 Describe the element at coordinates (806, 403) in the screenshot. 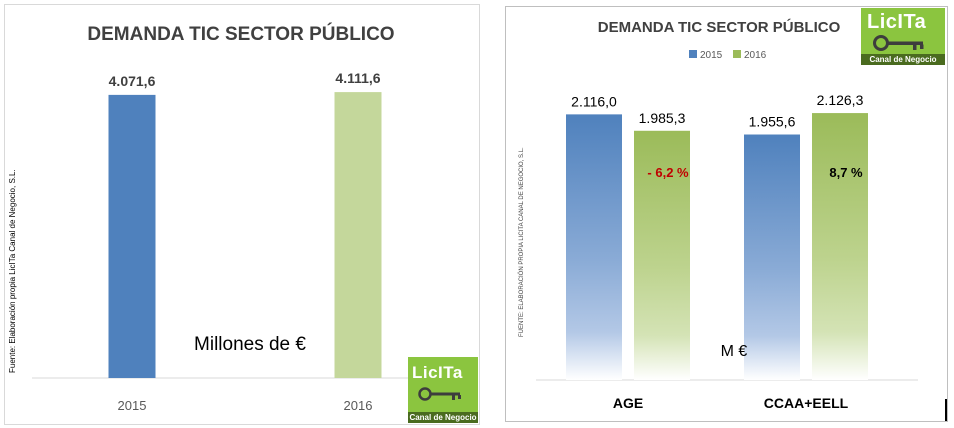

I see `right-tick-label-ccaa-eell: CCAA+EELL` at that location.